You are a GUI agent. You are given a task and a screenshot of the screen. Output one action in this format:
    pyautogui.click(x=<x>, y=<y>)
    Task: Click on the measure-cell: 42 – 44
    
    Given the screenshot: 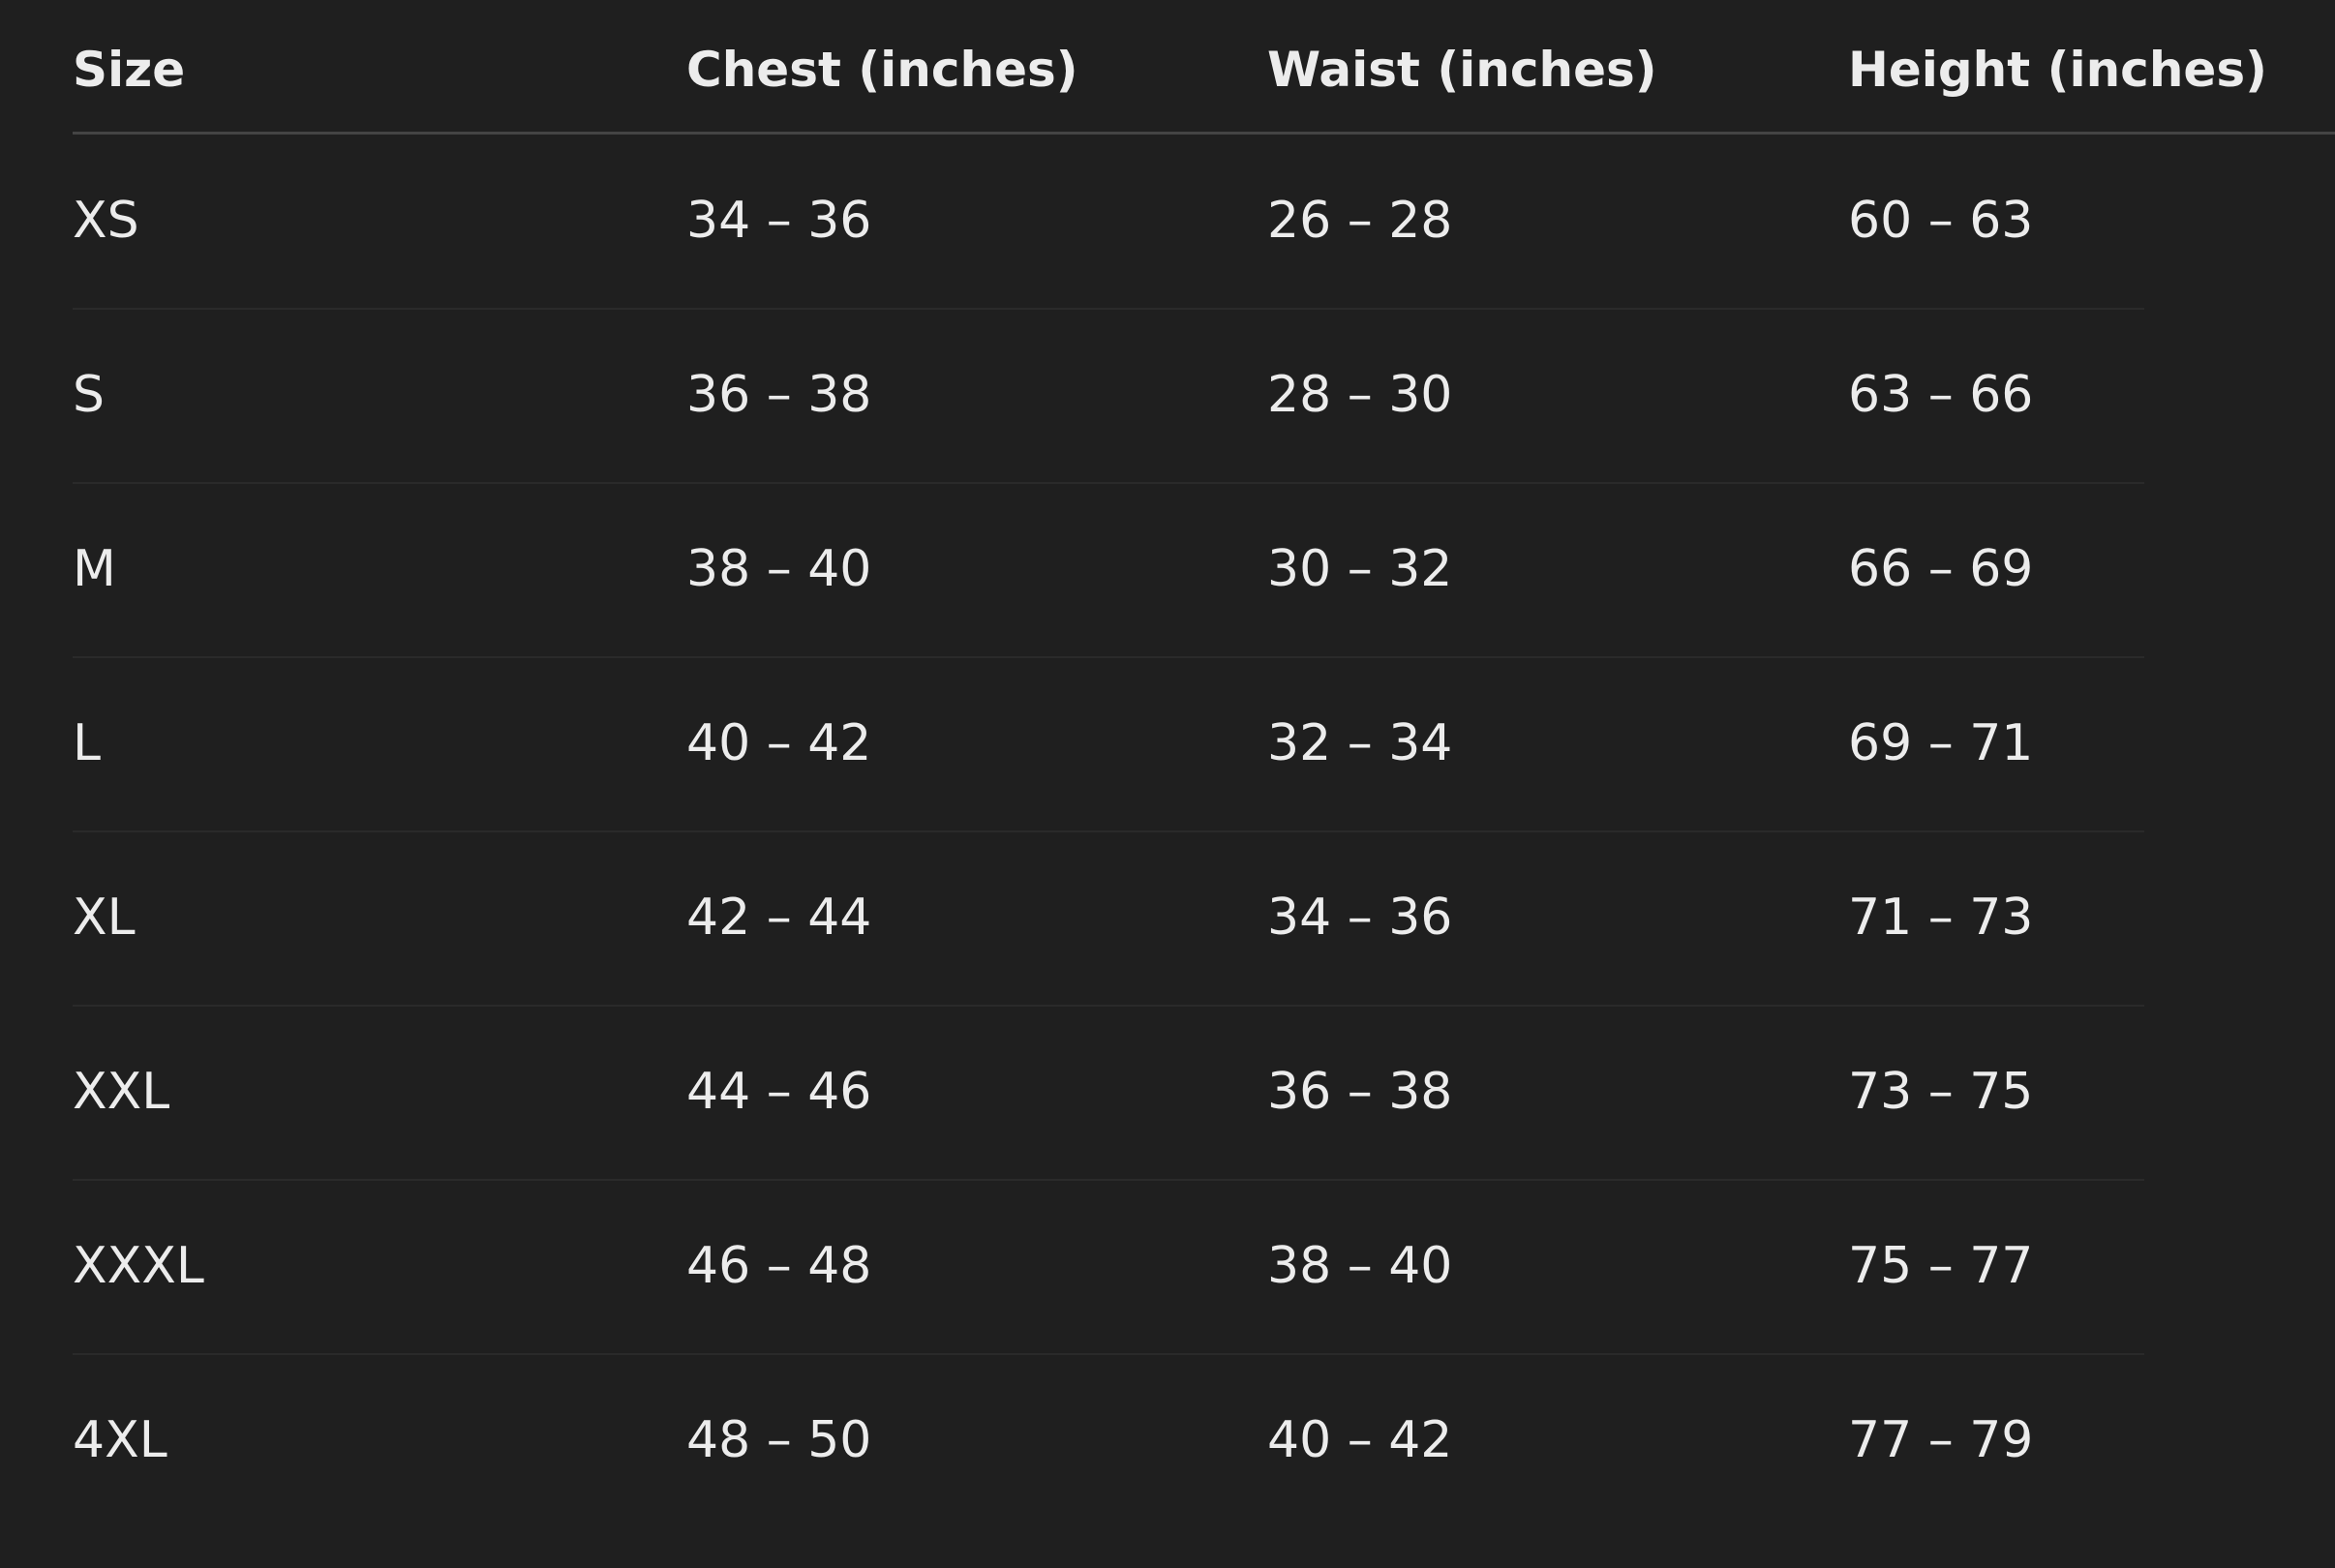 What is the action you would take?
    pyautogui.click(x=779, y=918)
    